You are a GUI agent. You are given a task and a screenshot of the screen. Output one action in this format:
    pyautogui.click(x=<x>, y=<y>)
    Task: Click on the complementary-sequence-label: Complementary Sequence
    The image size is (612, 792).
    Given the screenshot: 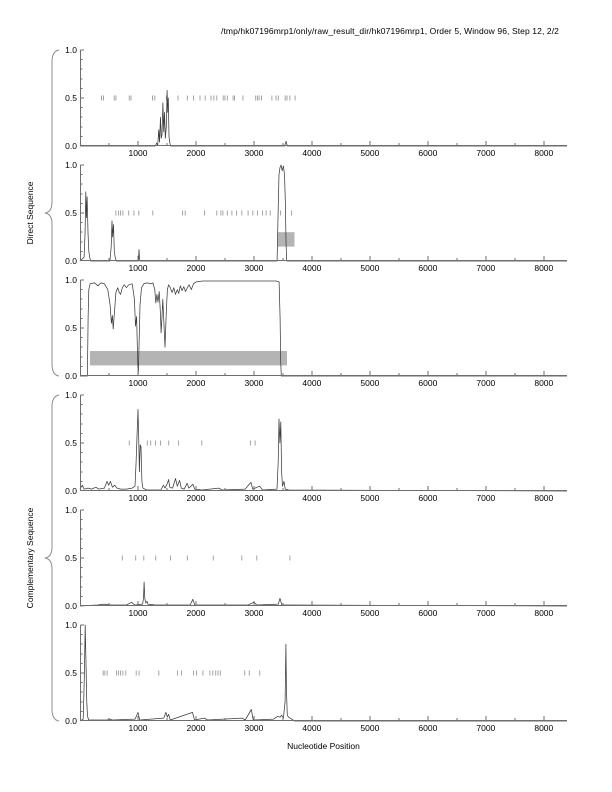 What is the action you would take?
    pyautogui.click(x=30, y=557)
    